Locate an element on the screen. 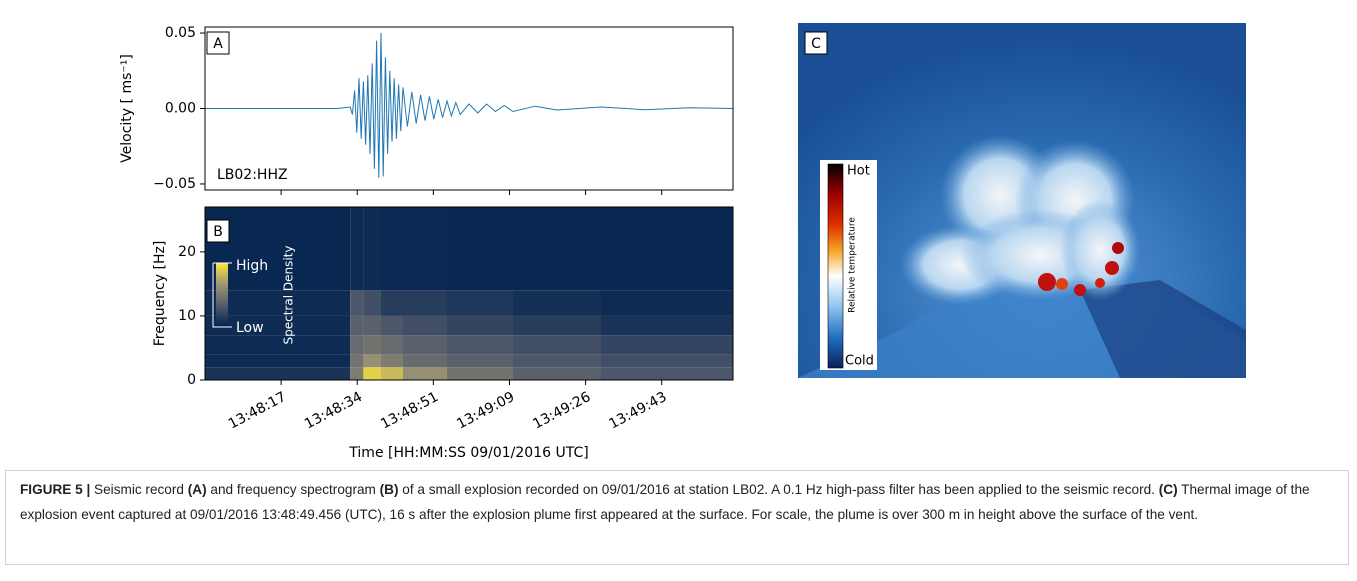 This screenshot has width=1357, height=581. colorbar-label: Spectral Density is located at coordinates (289, 295).